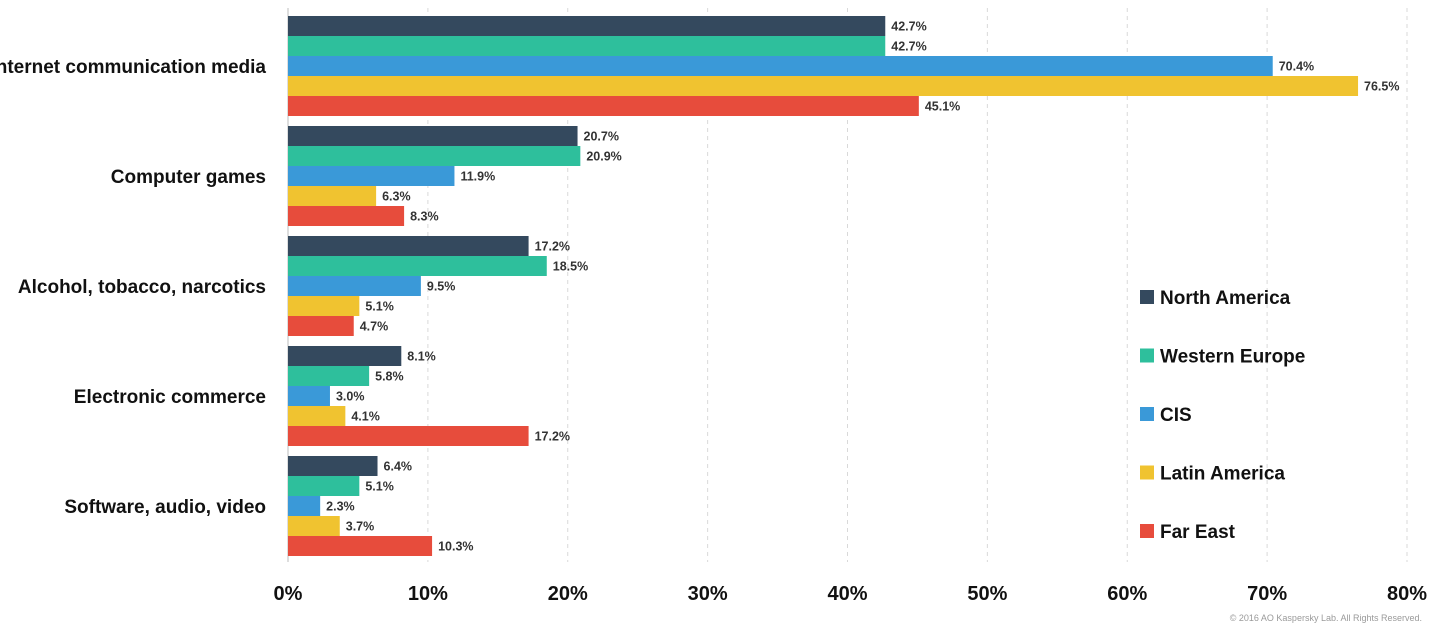 The image size is (1431, 629). What do you see at coordinates (1176, 415) in the screenshot?
I see `legend-label: CIS` at bounding box center [1176, 415].